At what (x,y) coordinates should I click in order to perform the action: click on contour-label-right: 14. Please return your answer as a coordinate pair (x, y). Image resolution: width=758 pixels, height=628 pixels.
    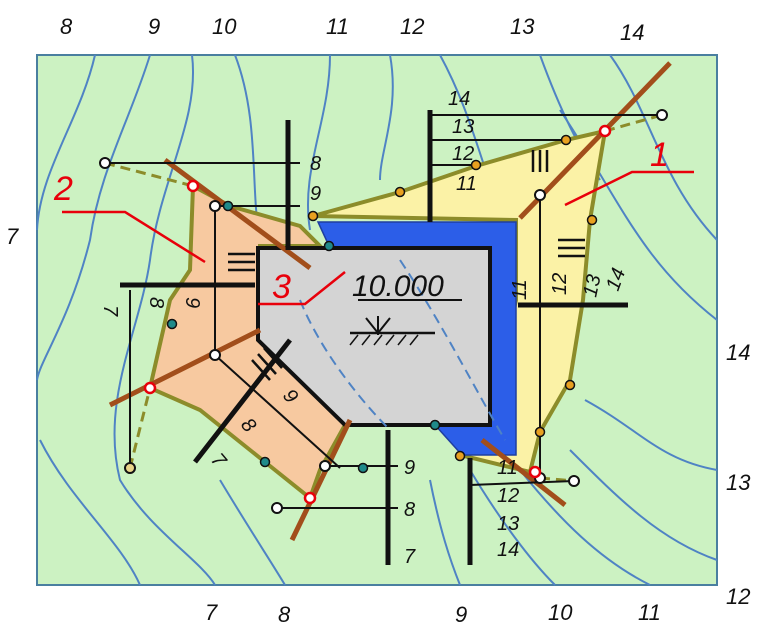
    Looking at the image, I should click on (738, 352).